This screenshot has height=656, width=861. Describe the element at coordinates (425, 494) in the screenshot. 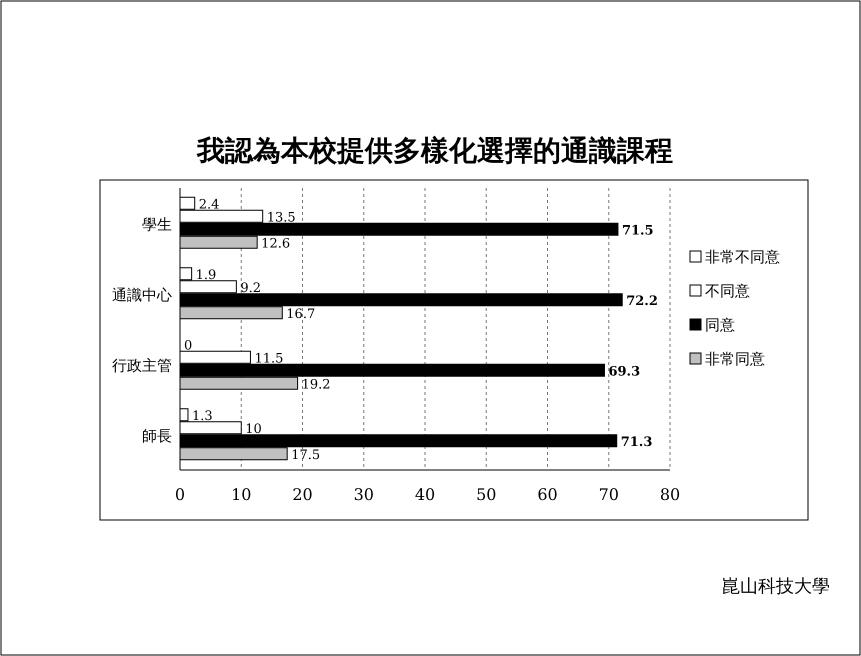

I see `x-tick-label: 40` at that location.